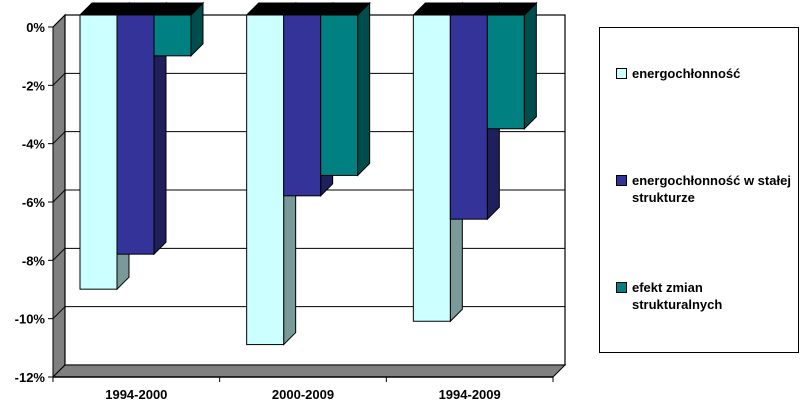 The height and width of the screenshot is (420, 805). I want to click on y-axis-tick-labels: 0% -2% -4% -6% -8% -10% -12%, so click(30, 202).